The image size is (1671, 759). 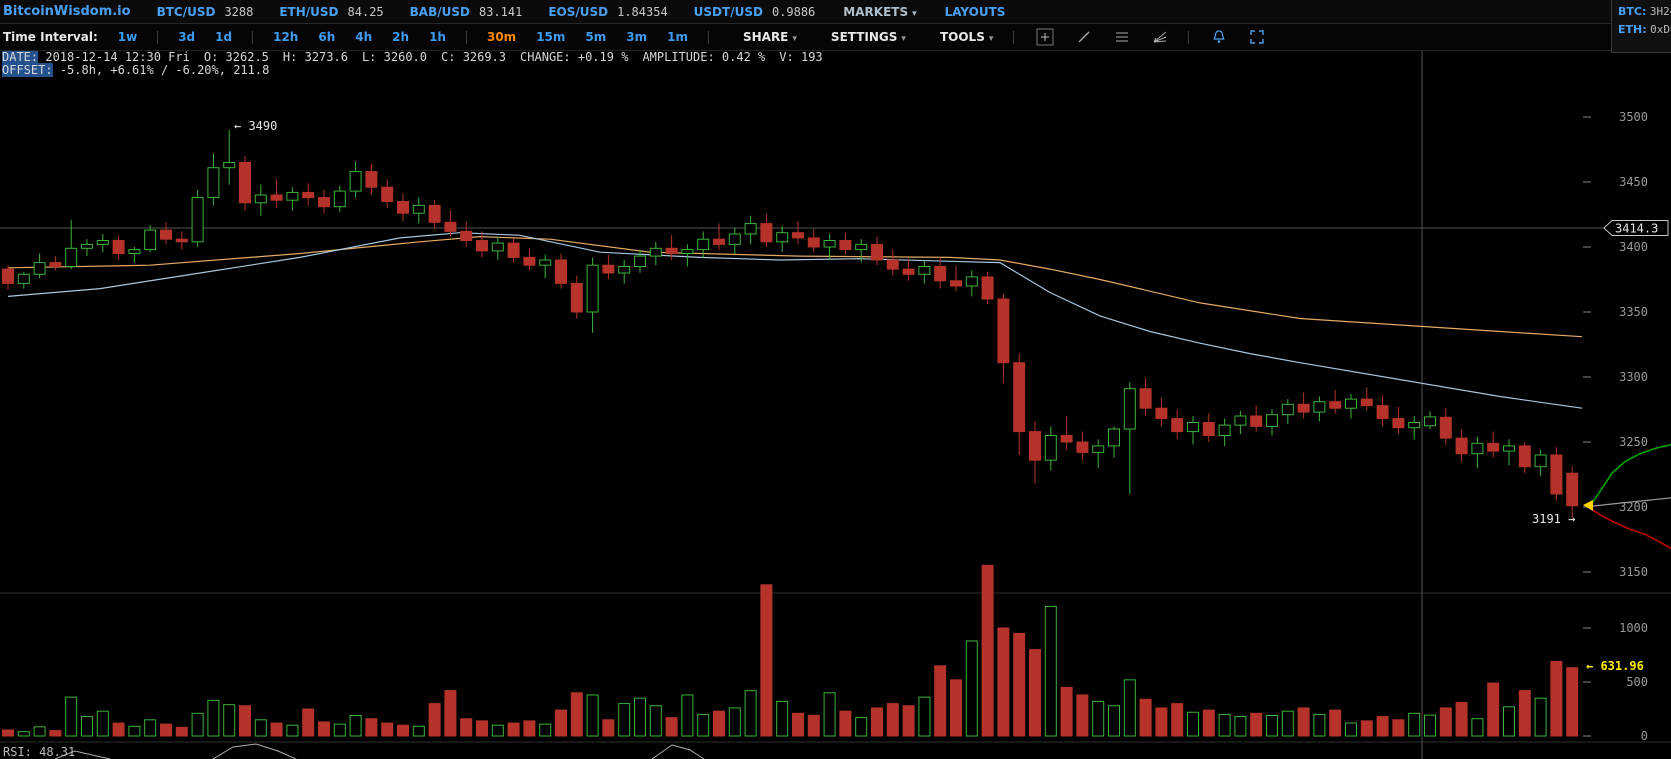 What do you see at coordinates (1641, 26) in the screenshot?
I see `donation-address-box: BTC: 3H24 ETH: 0xD6` at bounding box center [1641, 26].